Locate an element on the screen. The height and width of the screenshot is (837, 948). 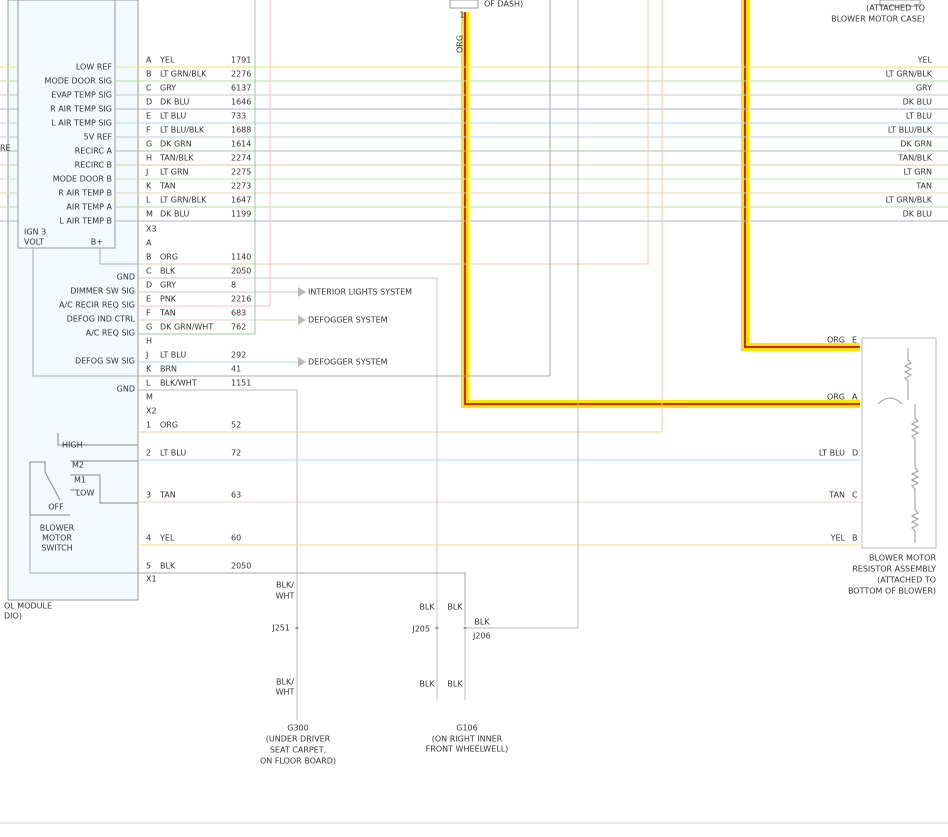
pin: 3 is located at coordinates (148, 495).